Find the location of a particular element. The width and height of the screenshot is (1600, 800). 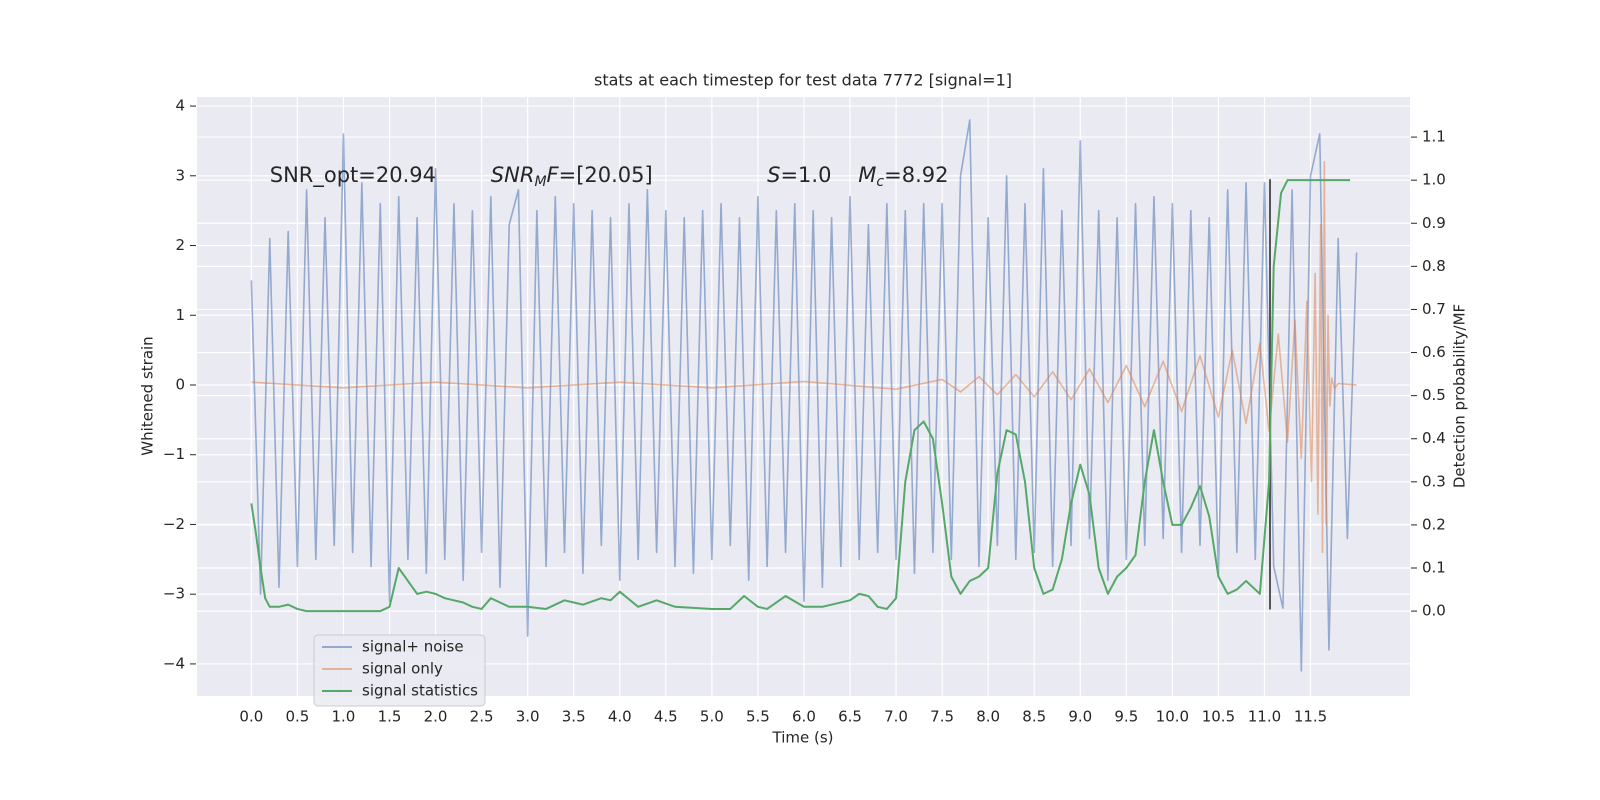

y2-tick-label: 0.1 is located at coordinates (1434, 568).